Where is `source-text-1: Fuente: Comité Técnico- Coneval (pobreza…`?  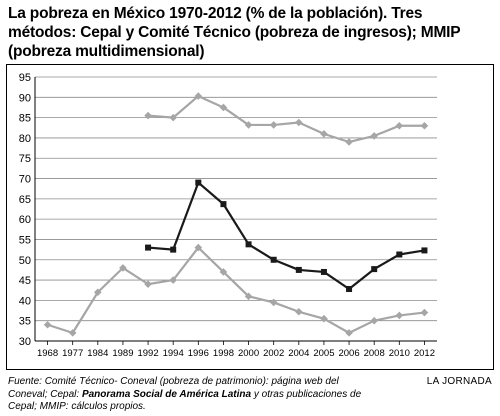
source-text-1: Fuente: Comité Técnico- Coneval (pobreza… is located at coordinates (173, 388).